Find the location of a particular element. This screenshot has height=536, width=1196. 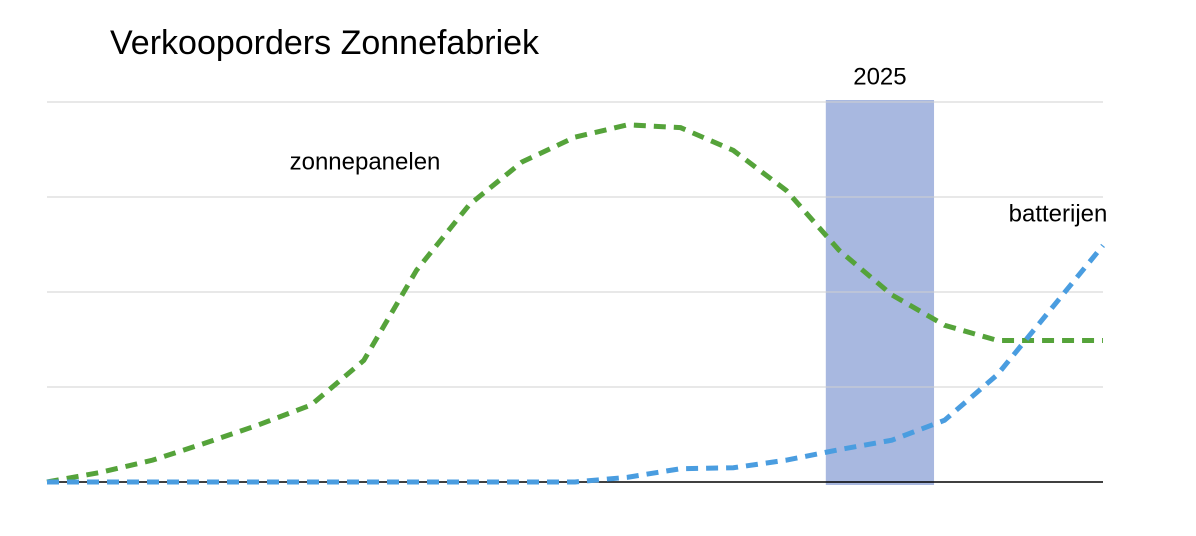

series-label: zonnepanelen is located at coordinates (365, 161).